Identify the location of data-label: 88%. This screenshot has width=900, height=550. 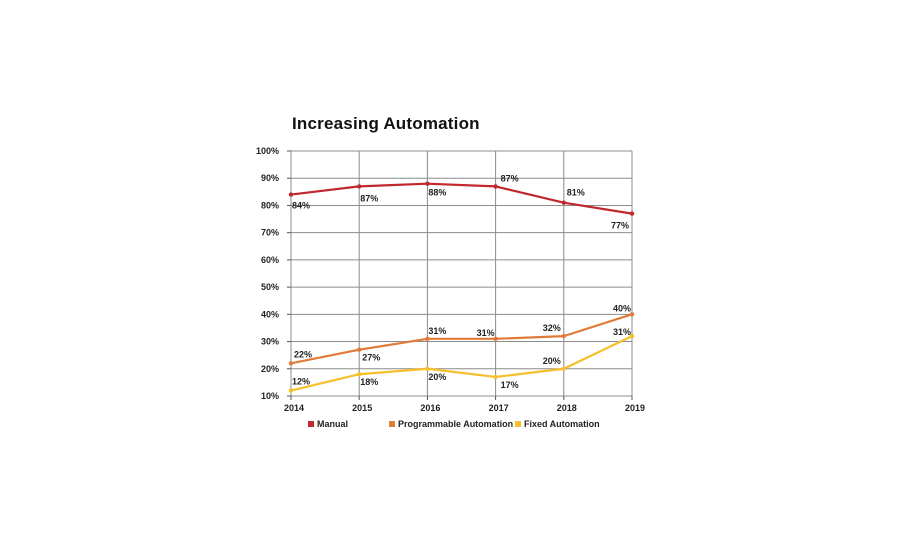
(437, 193).